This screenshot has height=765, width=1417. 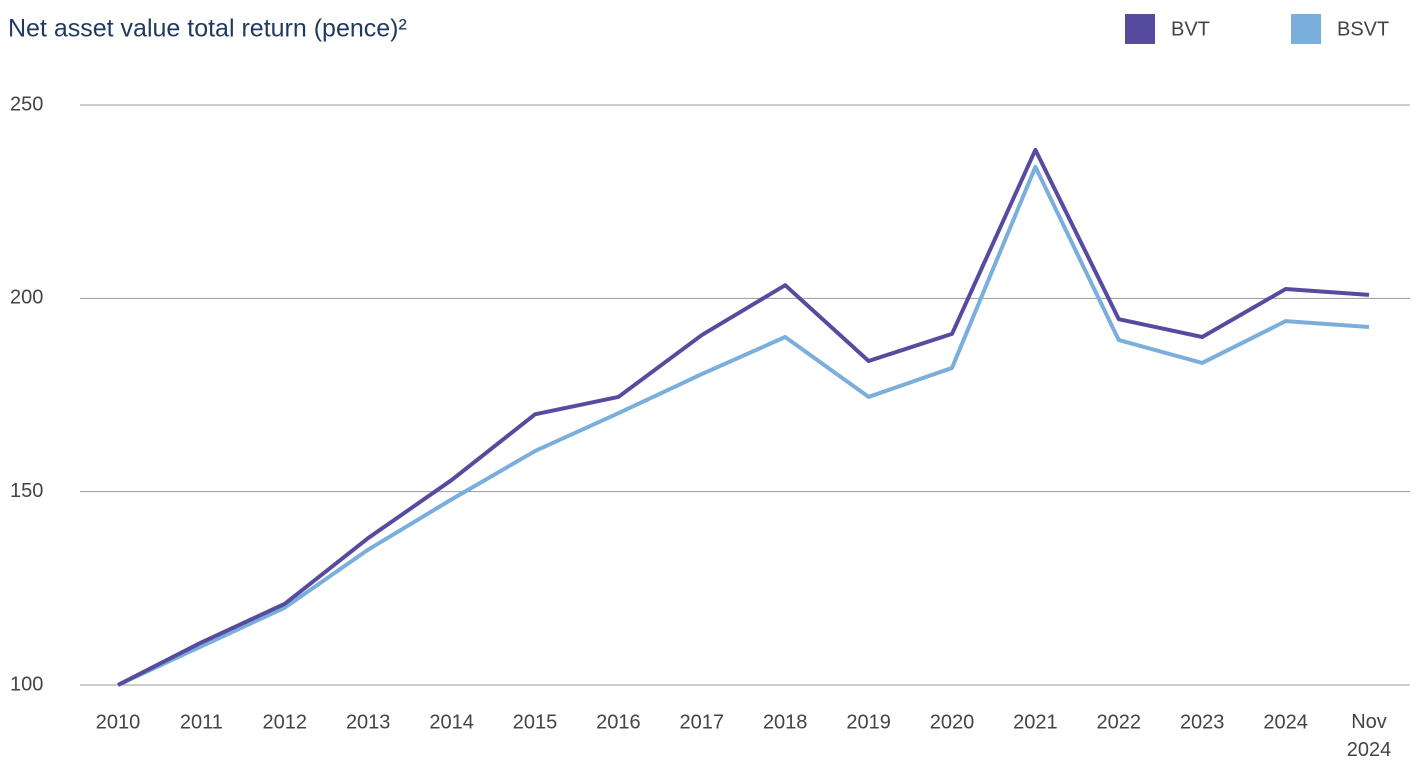 What do you see at coordinates (535, 722) in the screenshot?
I see `x-tick-label: 2015` at bounding box center [535, 722].